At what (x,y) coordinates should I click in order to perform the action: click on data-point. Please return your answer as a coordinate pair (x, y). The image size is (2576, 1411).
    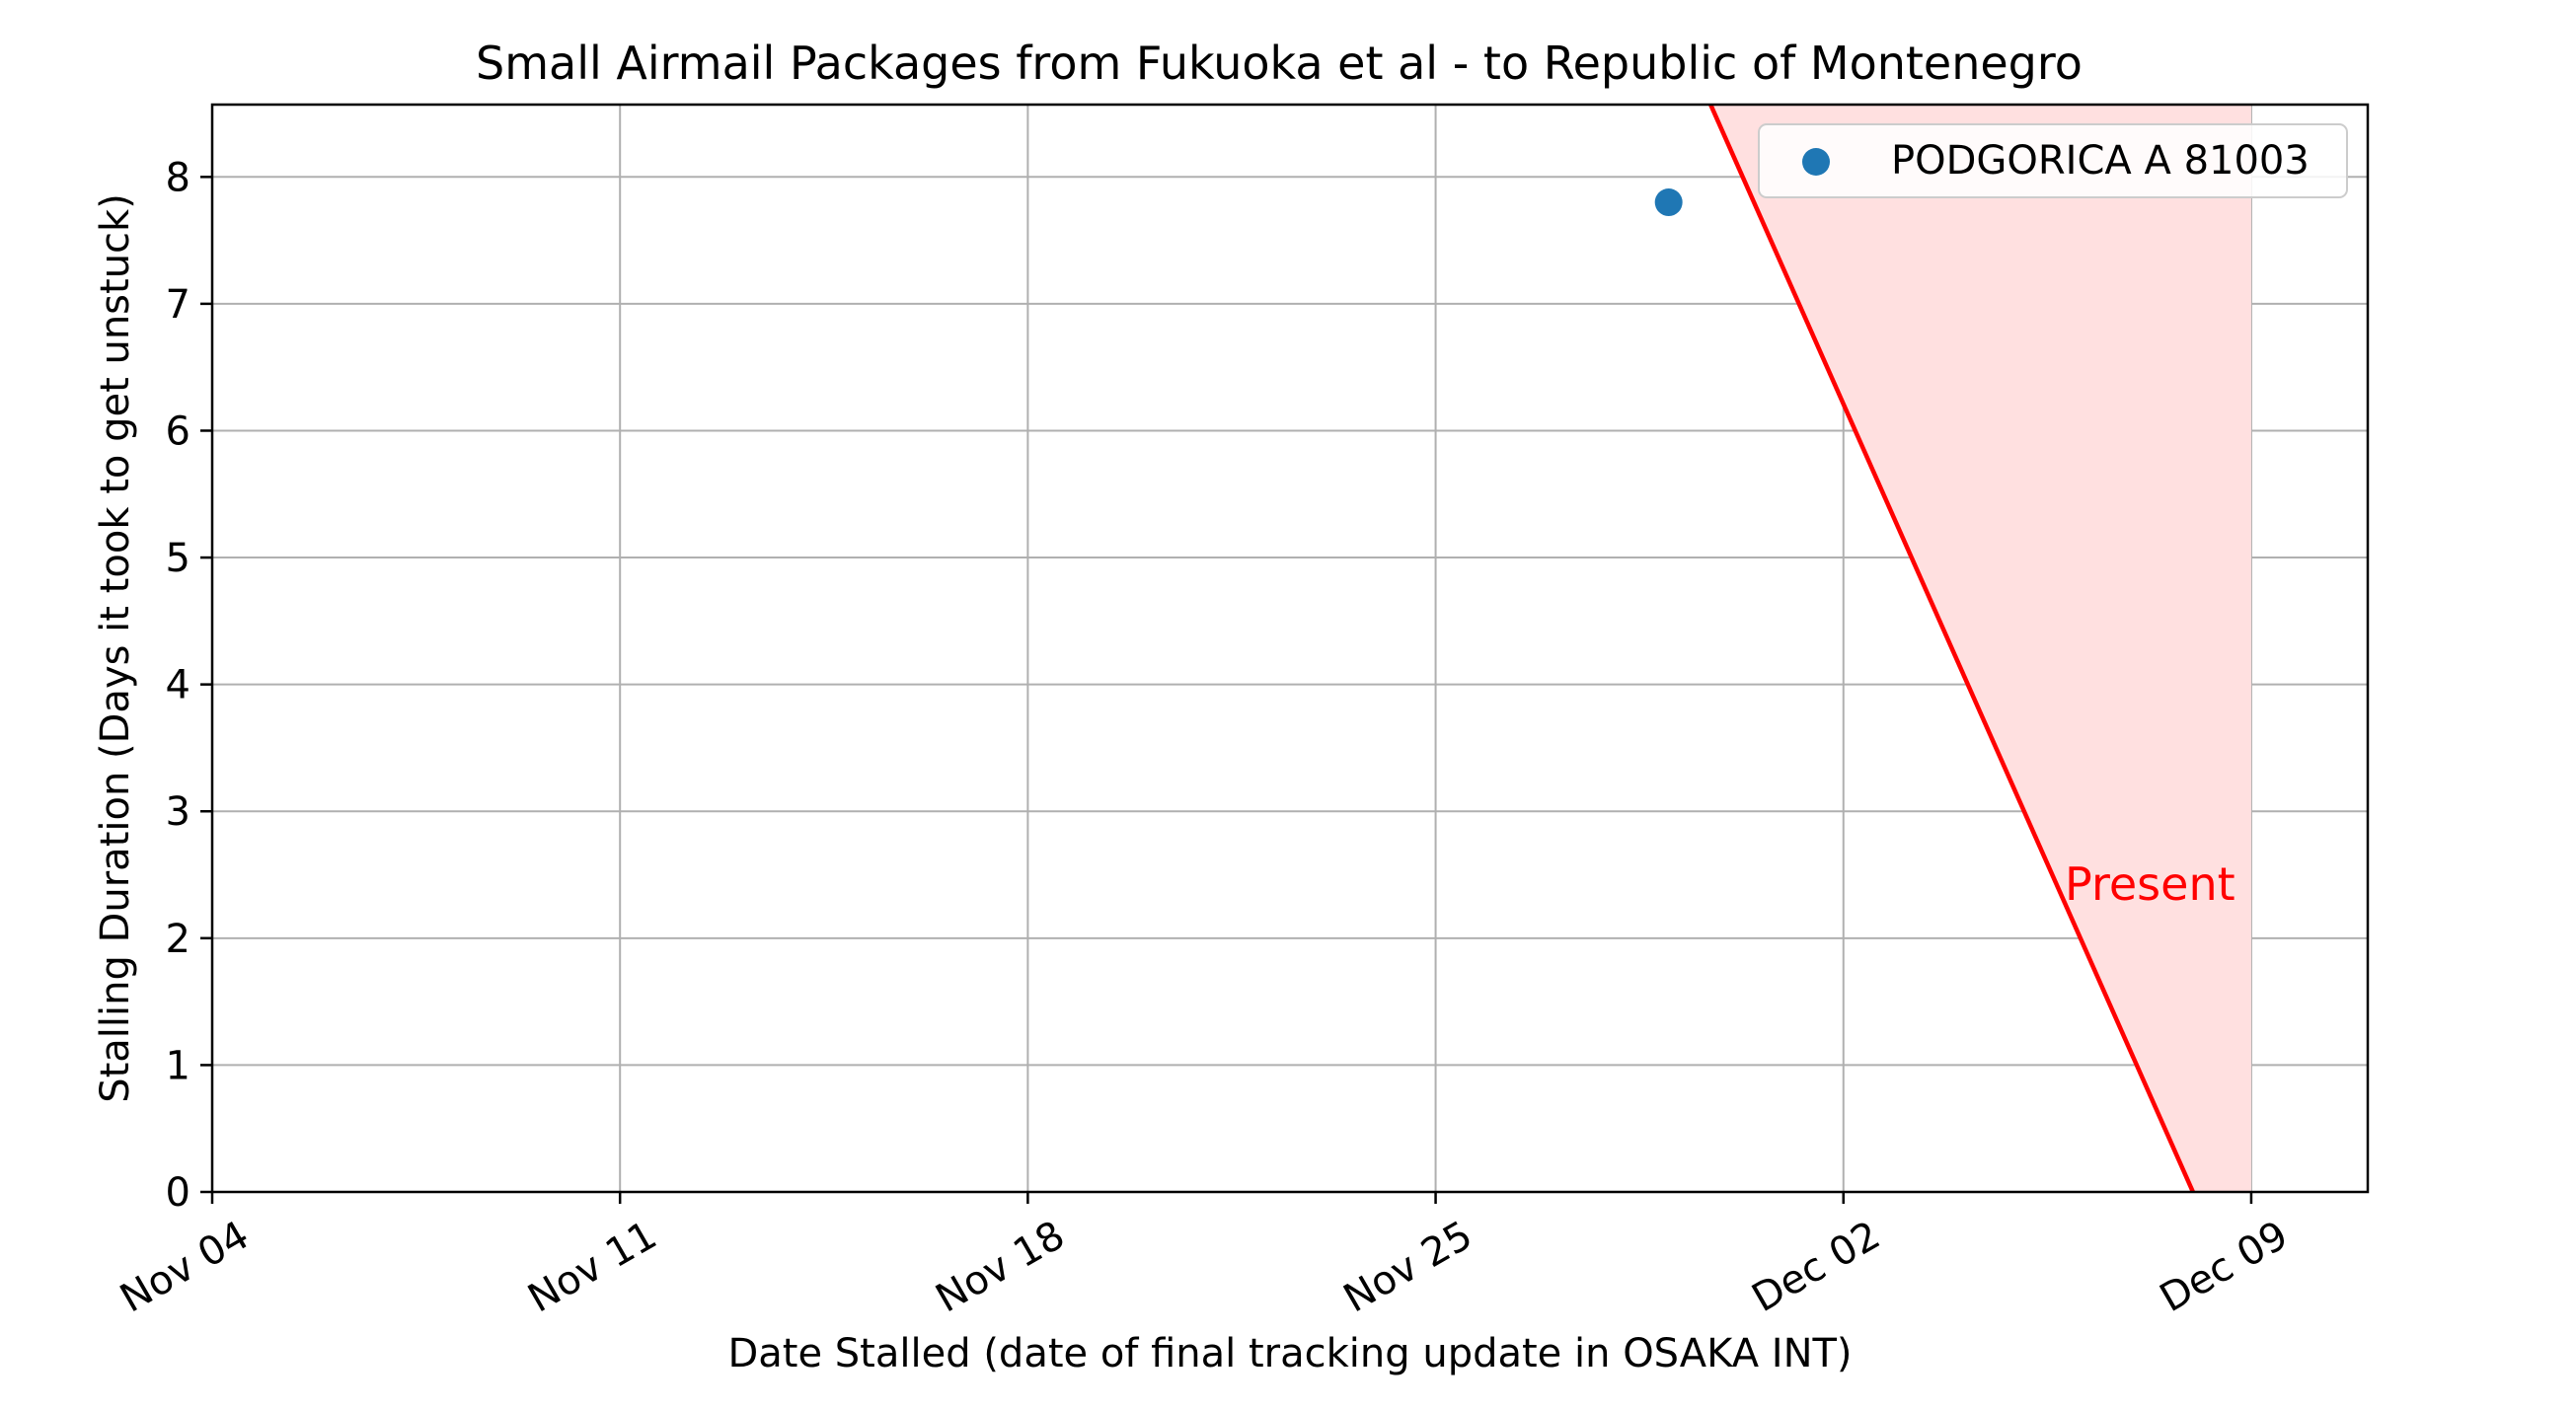
    Looking at the image, I should click on (1668, 203).